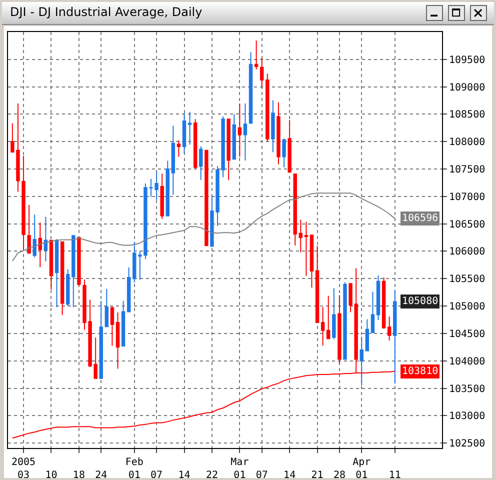 This screenshot has height=480, width=496. What do you see at coordinates (78, 475) in the screenshot?
I see `x-tick-label: 18` at bounding box center [78, 475].